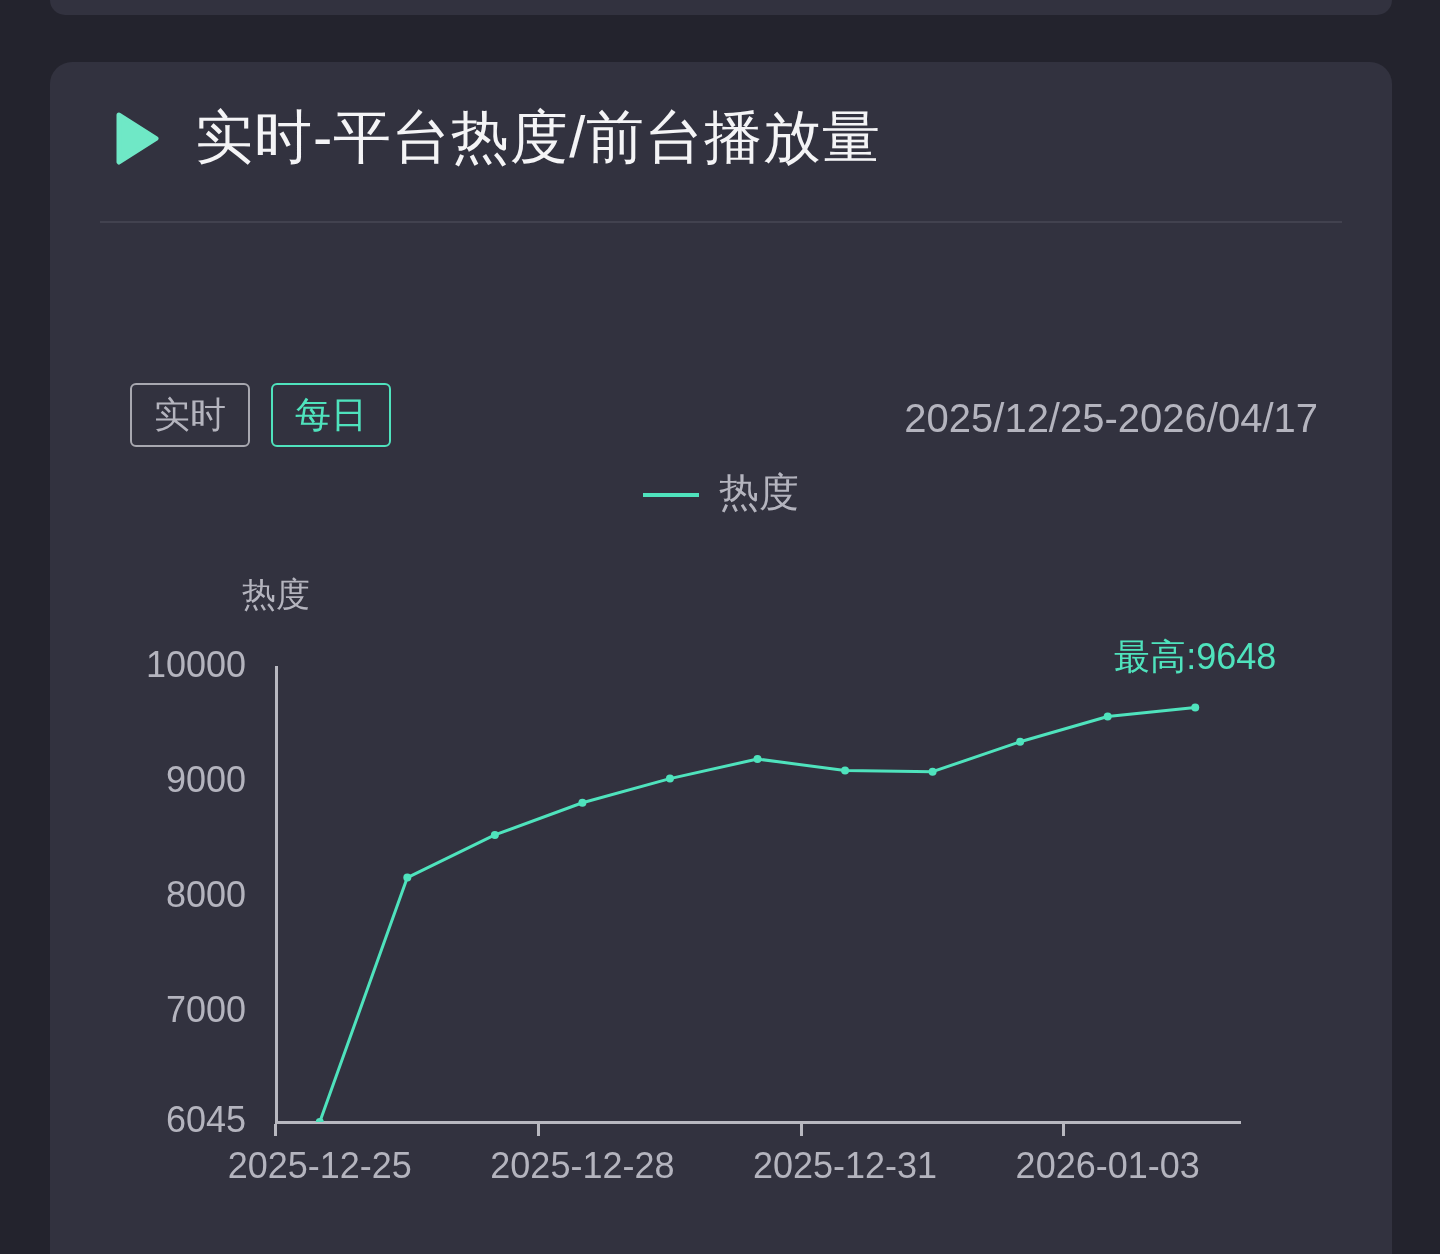 The height and width of the screenshot is (1254, 1440). I want to click on legend-label: 热度, so click(759, 492).